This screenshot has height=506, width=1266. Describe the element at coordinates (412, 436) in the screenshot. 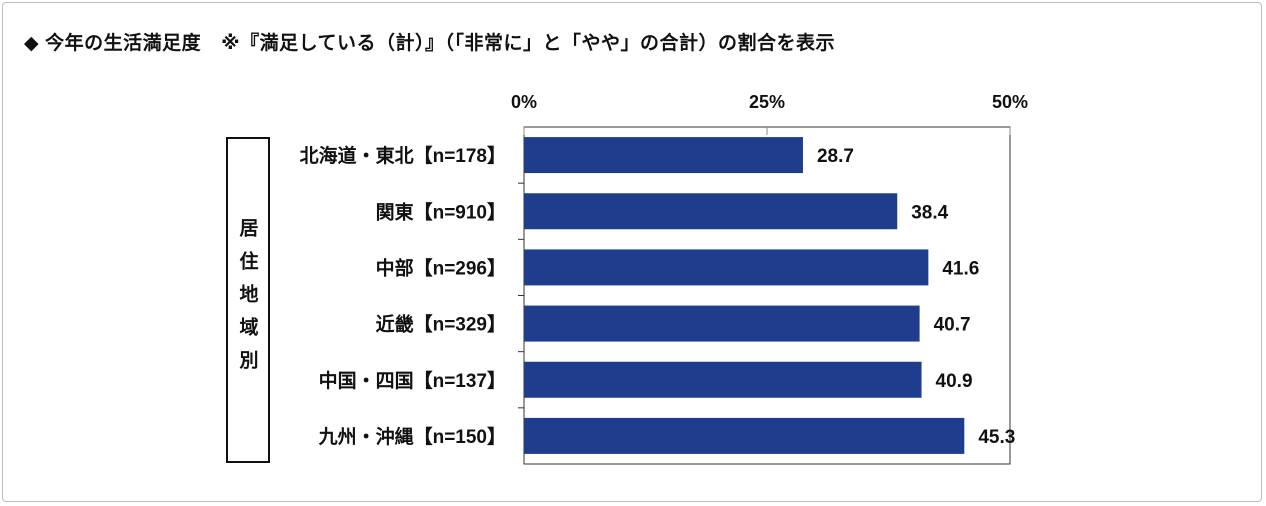

I see `category-label: 九州・沖縄【n=150】` at that location.